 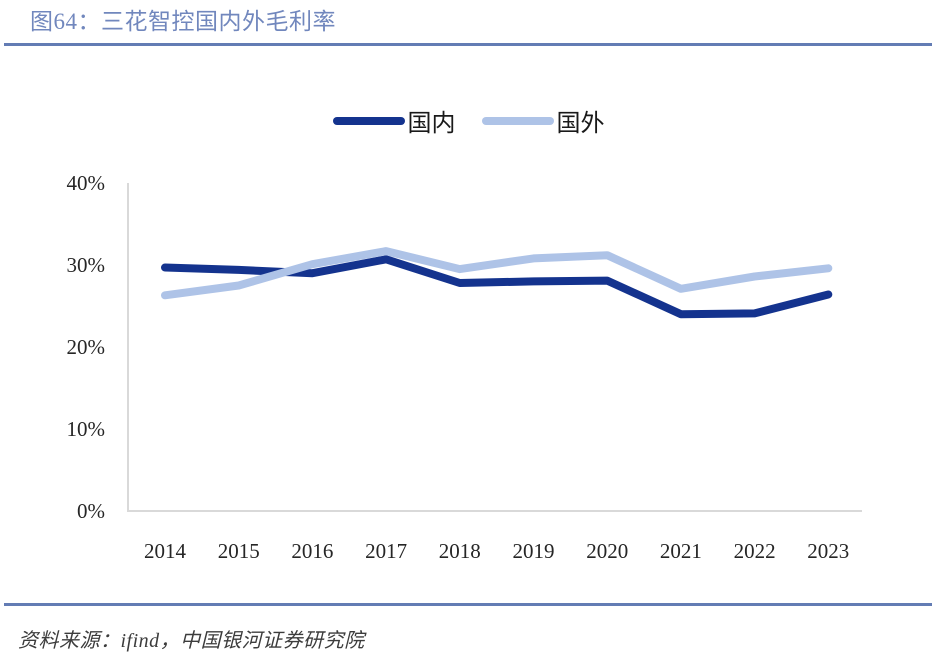 I want to click on y-tick-label: 10%, so click(x=86, y=429).